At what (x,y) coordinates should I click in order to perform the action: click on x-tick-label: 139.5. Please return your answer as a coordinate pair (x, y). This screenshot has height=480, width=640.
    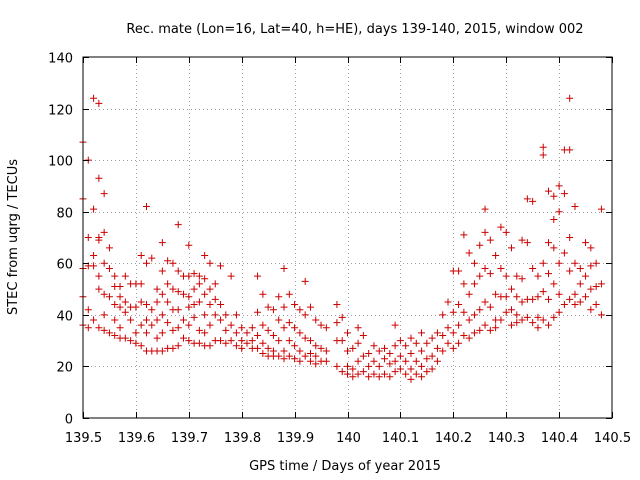
    Looking at the image, I should click on (83, 438).